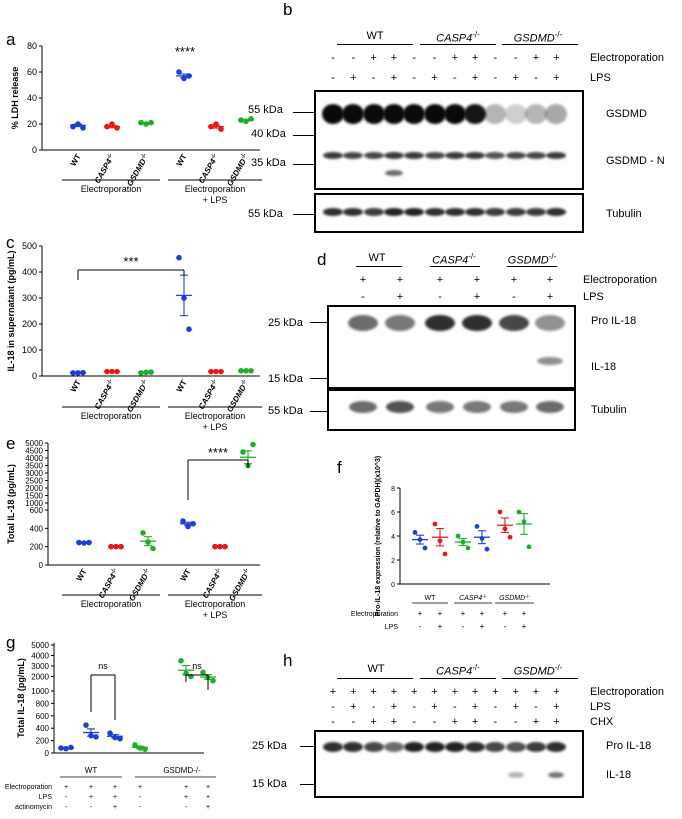 The image size is (682, 819). I want to click on chart-f-group-0: WT, so click(431, 598).